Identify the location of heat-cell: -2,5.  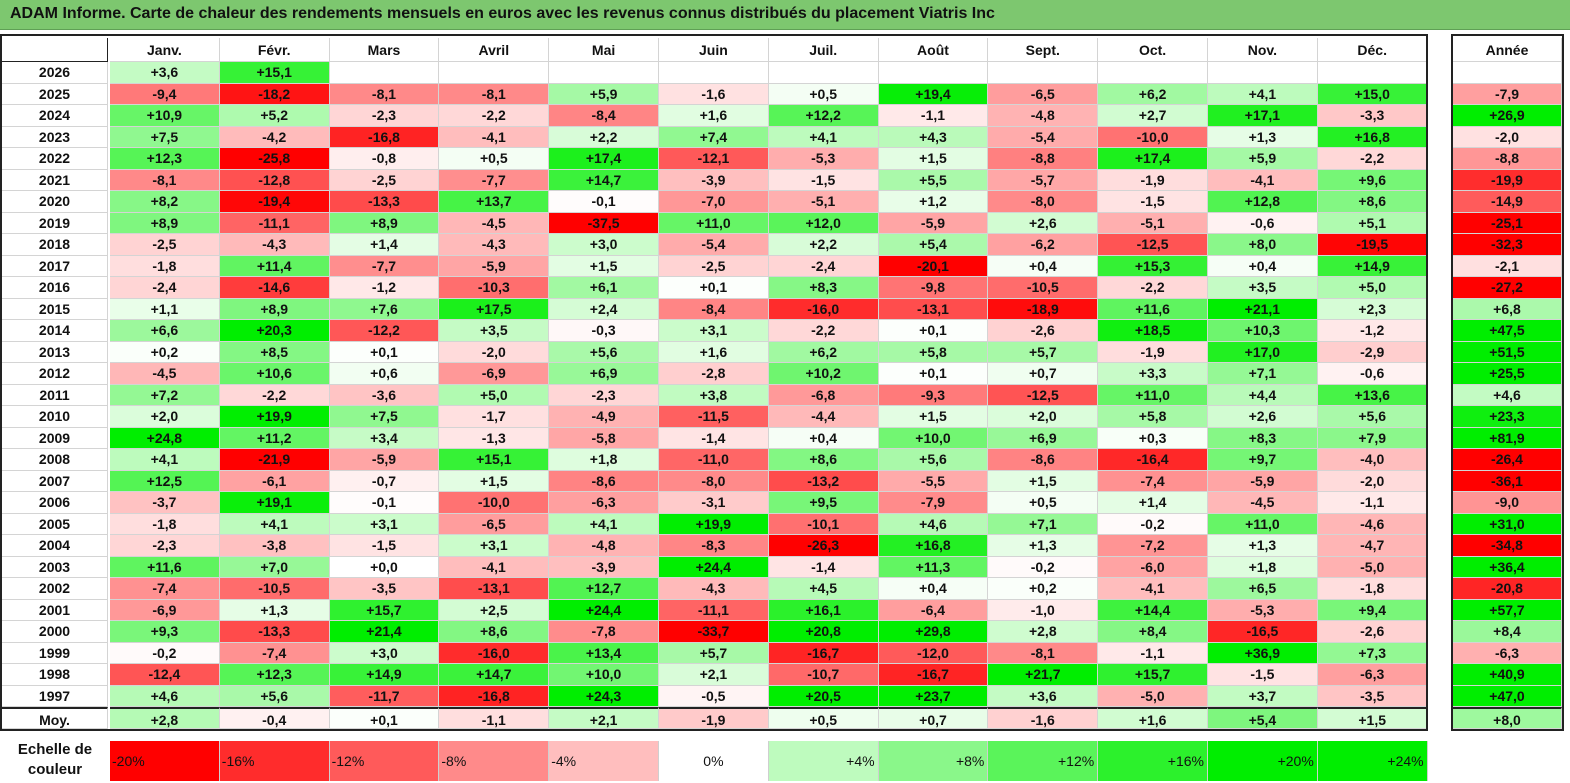
(714, 266).